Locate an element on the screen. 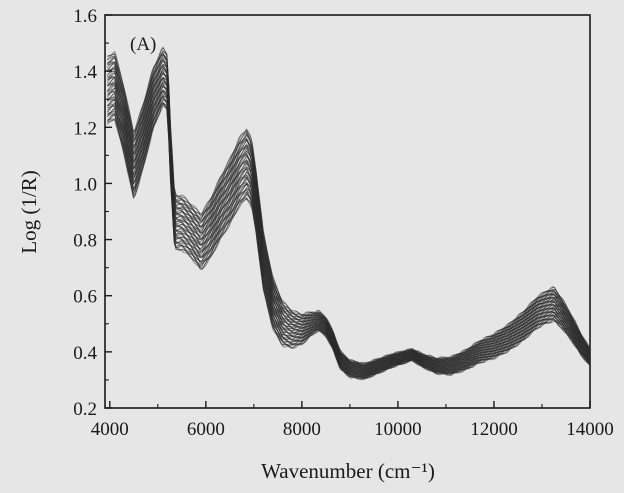 The height and width of the screenshot is (493, 624). x-tick-label: 12000 is located at coordinates (494, 429).